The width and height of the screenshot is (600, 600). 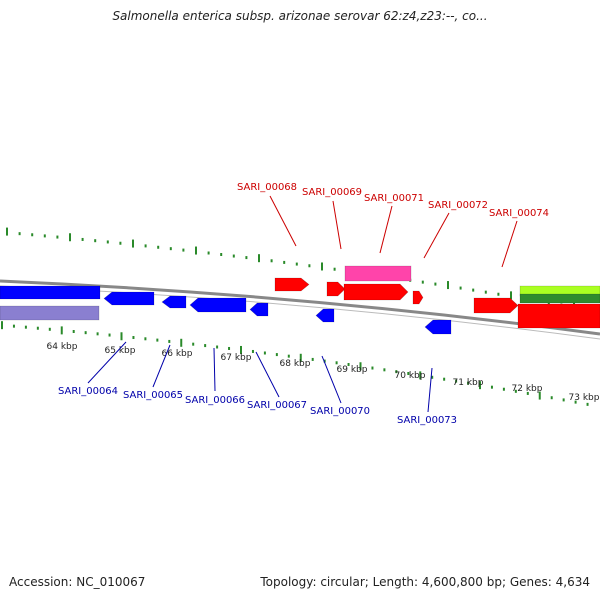 What do you see at coordinates (300, 307) in the screenshot?
I see `backbone-line` at bounding box center [300, 307].